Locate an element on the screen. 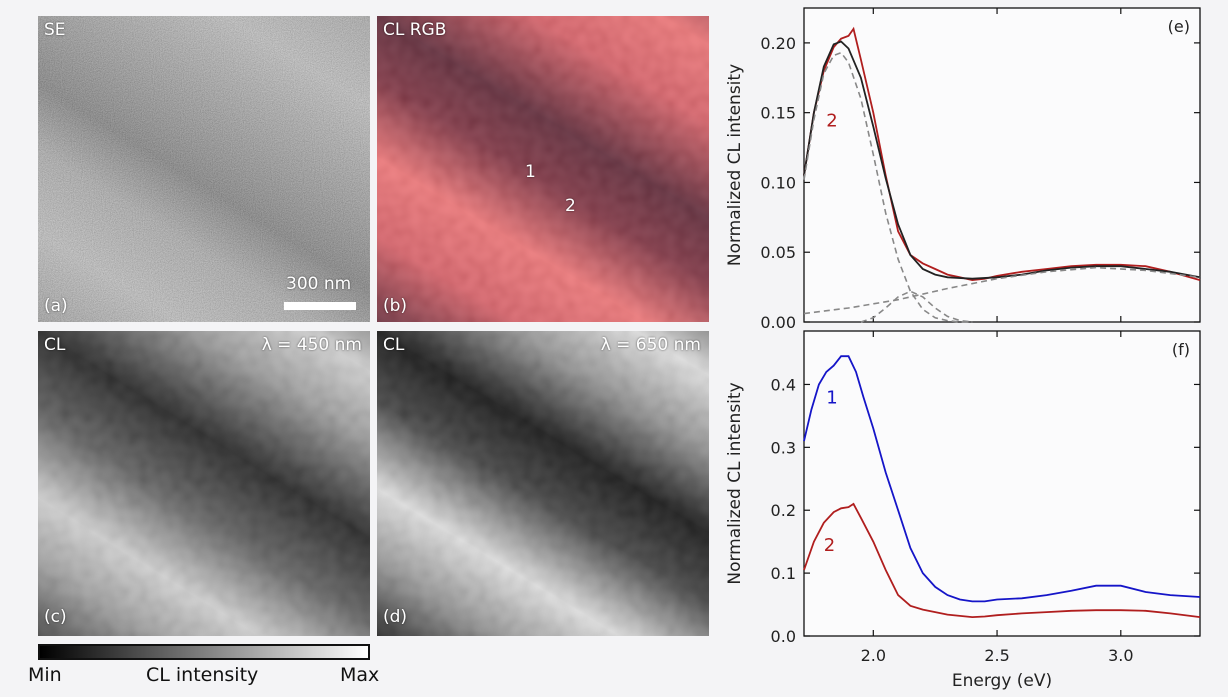 The width and height of the screenshot is (1228, 697). scalebar is located at coordinates (320, 306).